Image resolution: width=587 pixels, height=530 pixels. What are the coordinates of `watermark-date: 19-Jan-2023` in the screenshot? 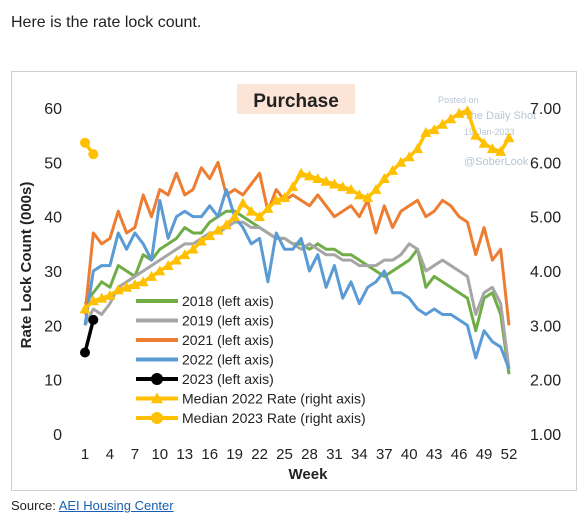 It's located at (489, 132).